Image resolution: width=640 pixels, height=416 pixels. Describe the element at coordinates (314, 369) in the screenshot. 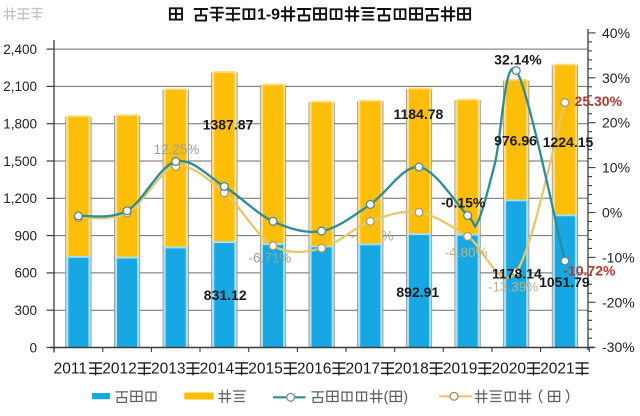

I see `svg-text: 2016` at that location.